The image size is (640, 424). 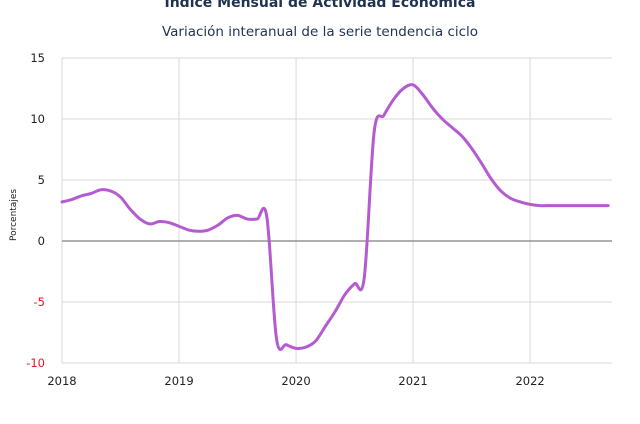 I want to click on y-tick-label: -5, so click(x=39, y=302).